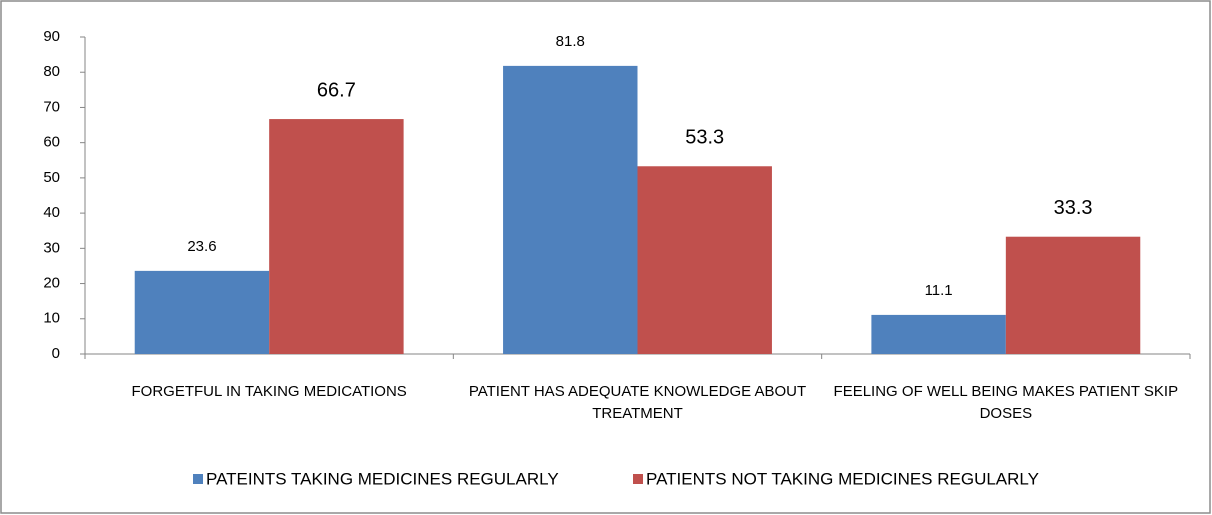 The image size is (1212, 515). What do you see at coordinates (51, 106) in the screenshot?
I see `y-tick-label: 70` at bounding box center [51, 106].